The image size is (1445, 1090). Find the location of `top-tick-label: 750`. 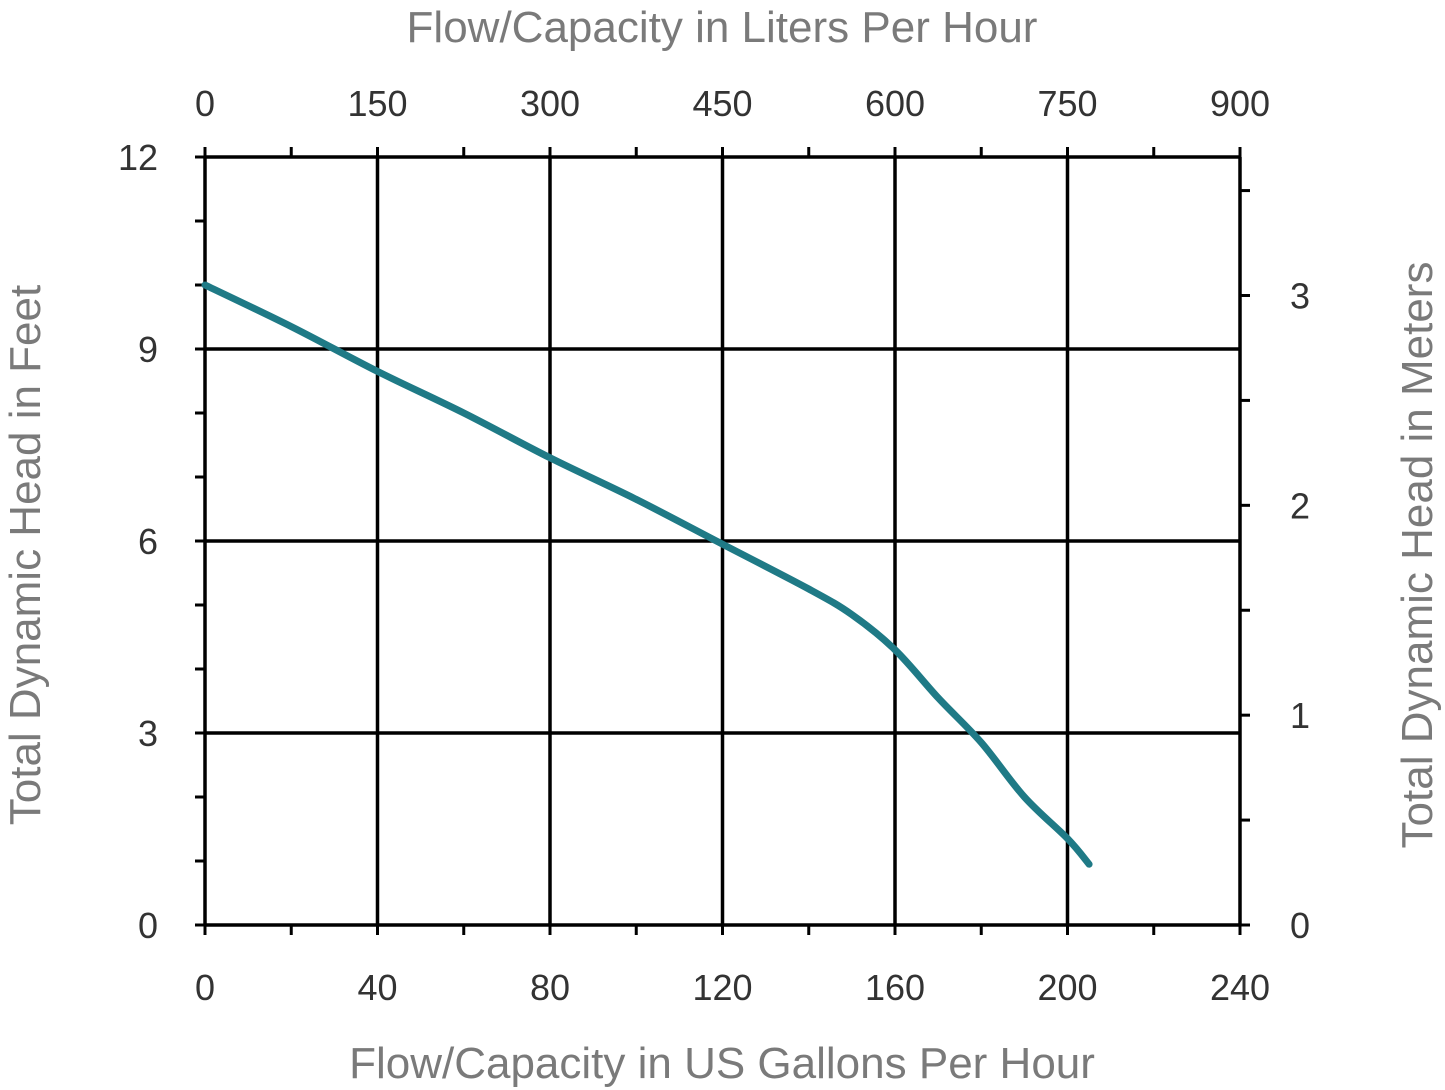

top-tick-label: 750 is located at coordinates (1067, 103).